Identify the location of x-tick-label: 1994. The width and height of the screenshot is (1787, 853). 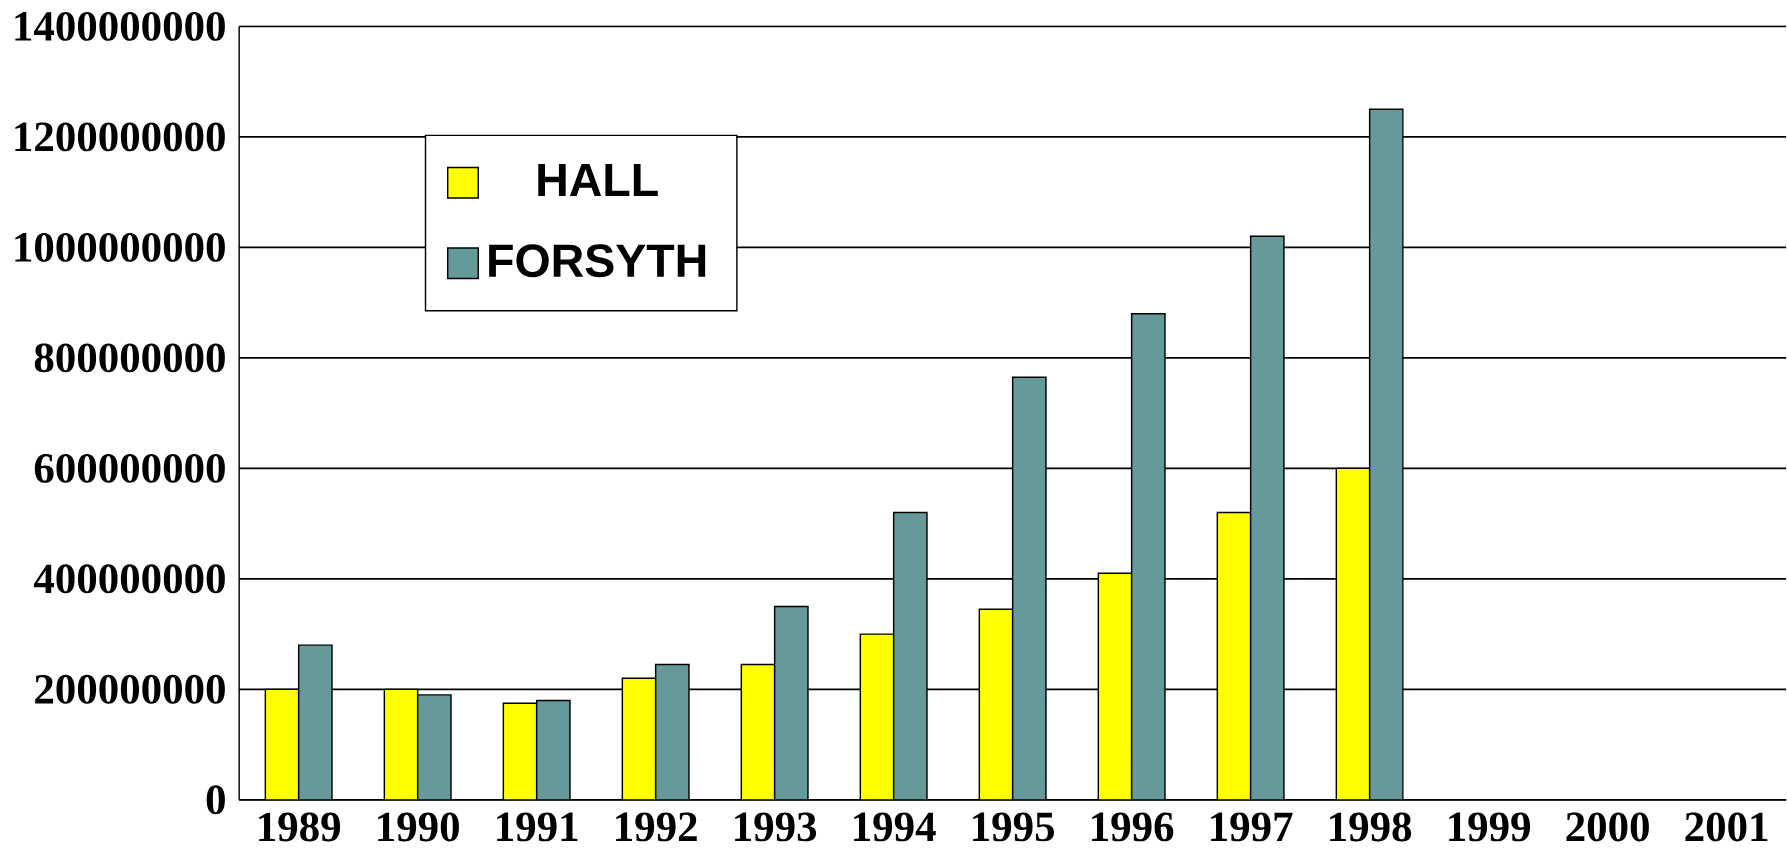
(895, 827).